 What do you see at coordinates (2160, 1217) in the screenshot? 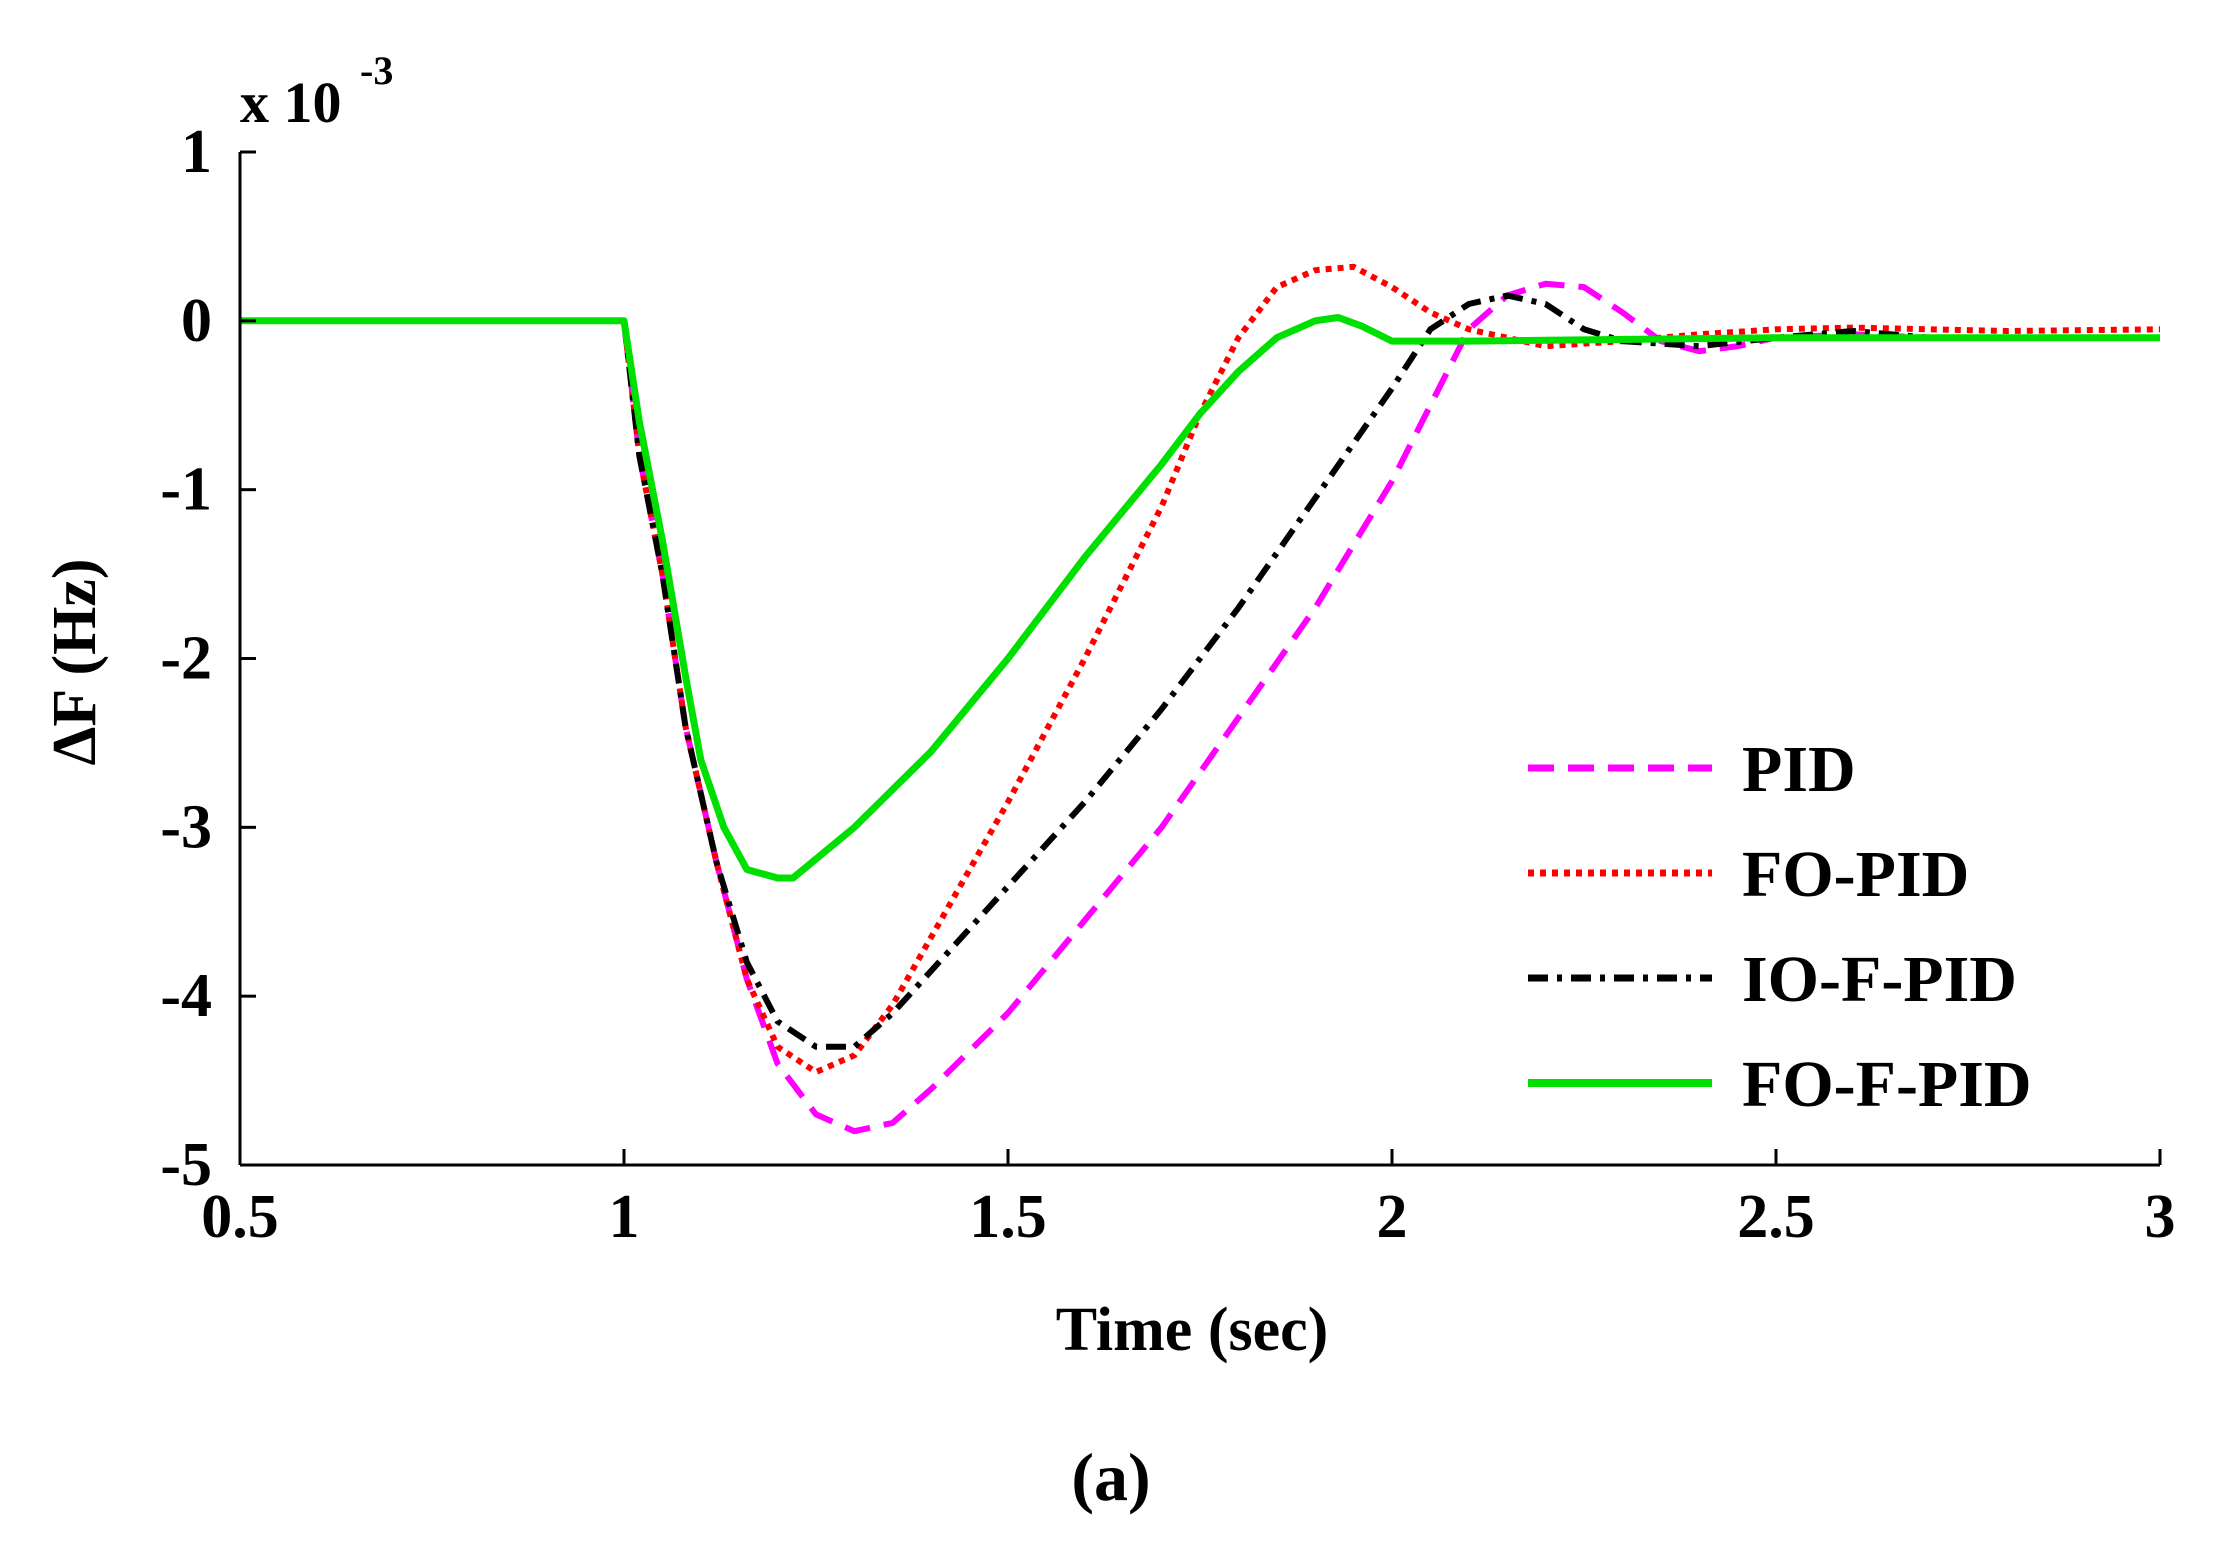
I see `x-tick-label: 3` at bounding box center [2160, 1217].